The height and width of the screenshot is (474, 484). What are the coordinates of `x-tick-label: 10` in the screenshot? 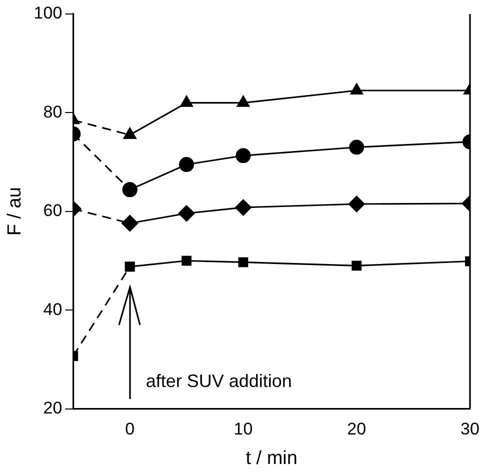 It's located at (243, 429).